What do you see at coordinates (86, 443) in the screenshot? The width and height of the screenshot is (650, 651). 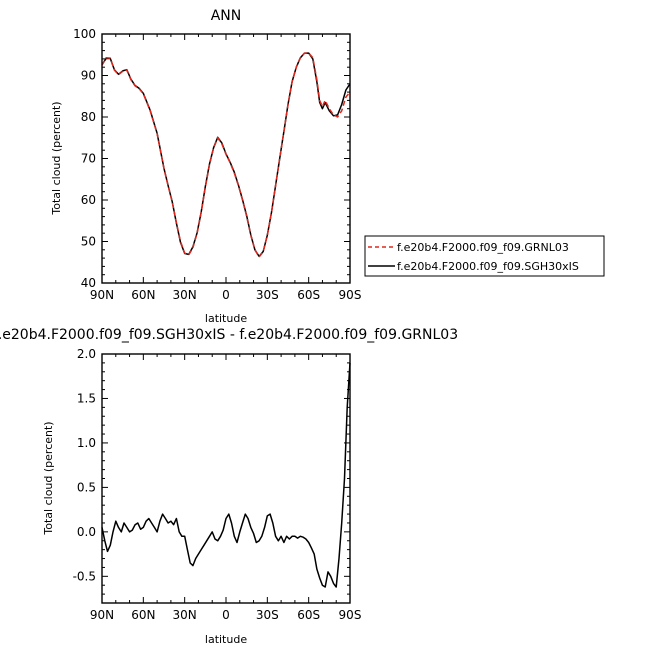 I see `y-tick-label: 1.0` at bounding box center [86, 443].